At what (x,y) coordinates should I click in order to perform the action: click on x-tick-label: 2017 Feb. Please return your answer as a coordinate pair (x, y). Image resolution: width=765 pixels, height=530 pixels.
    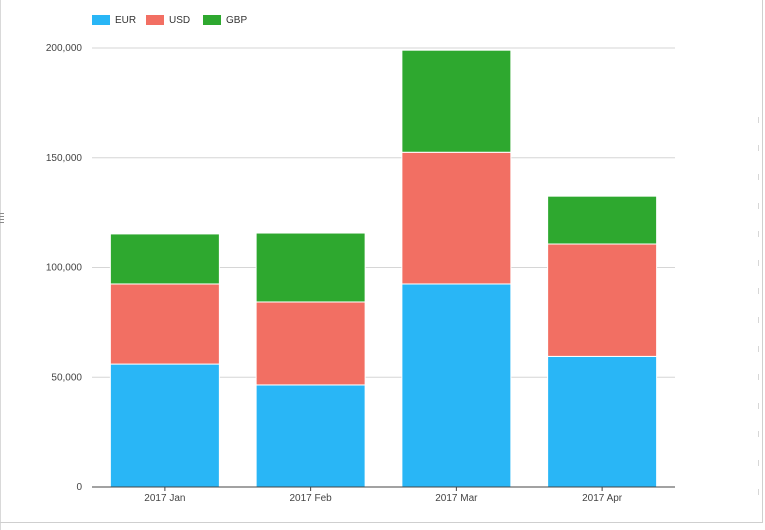
    Looking at the image, I should click on (310, 498).